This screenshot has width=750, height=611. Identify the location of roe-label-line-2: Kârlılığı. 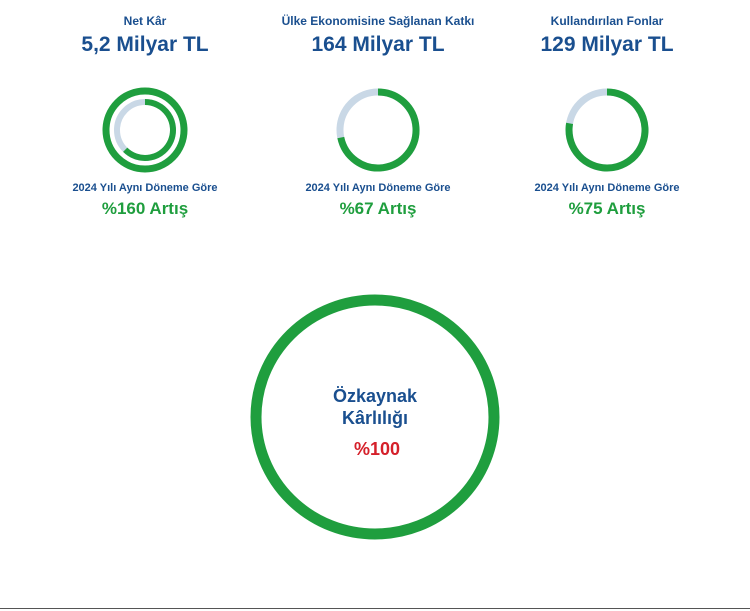
(374, 418).